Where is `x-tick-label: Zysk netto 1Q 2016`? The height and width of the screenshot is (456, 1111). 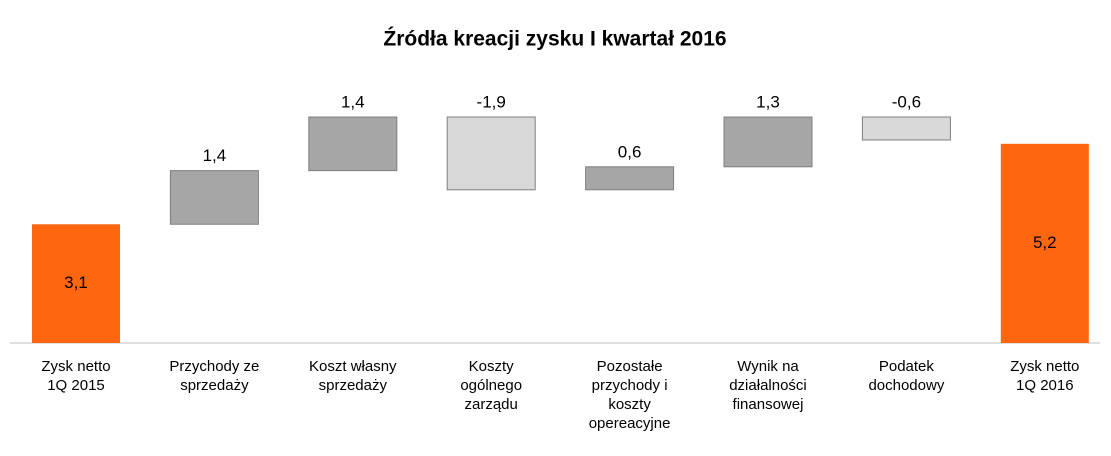
x-tick-label: Zysk netto 1Q 2016 is located at coordinates (1045, 376).